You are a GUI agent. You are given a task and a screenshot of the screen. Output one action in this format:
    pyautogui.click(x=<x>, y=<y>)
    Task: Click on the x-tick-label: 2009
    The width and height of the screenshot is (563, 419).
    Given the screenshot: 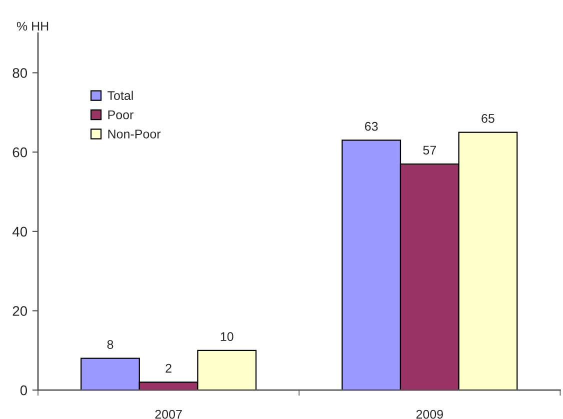 What is the action you would take?
    pyautogui.click(x=429, y=414)
    